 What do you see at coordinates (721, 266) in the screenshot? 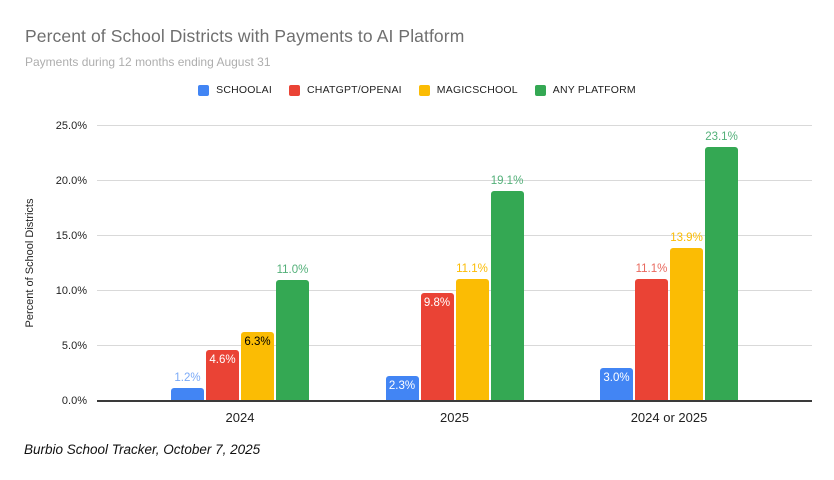
I see `bar-any-platform-2024-or-2025: 23.1%` at bounding box center [721, 266].